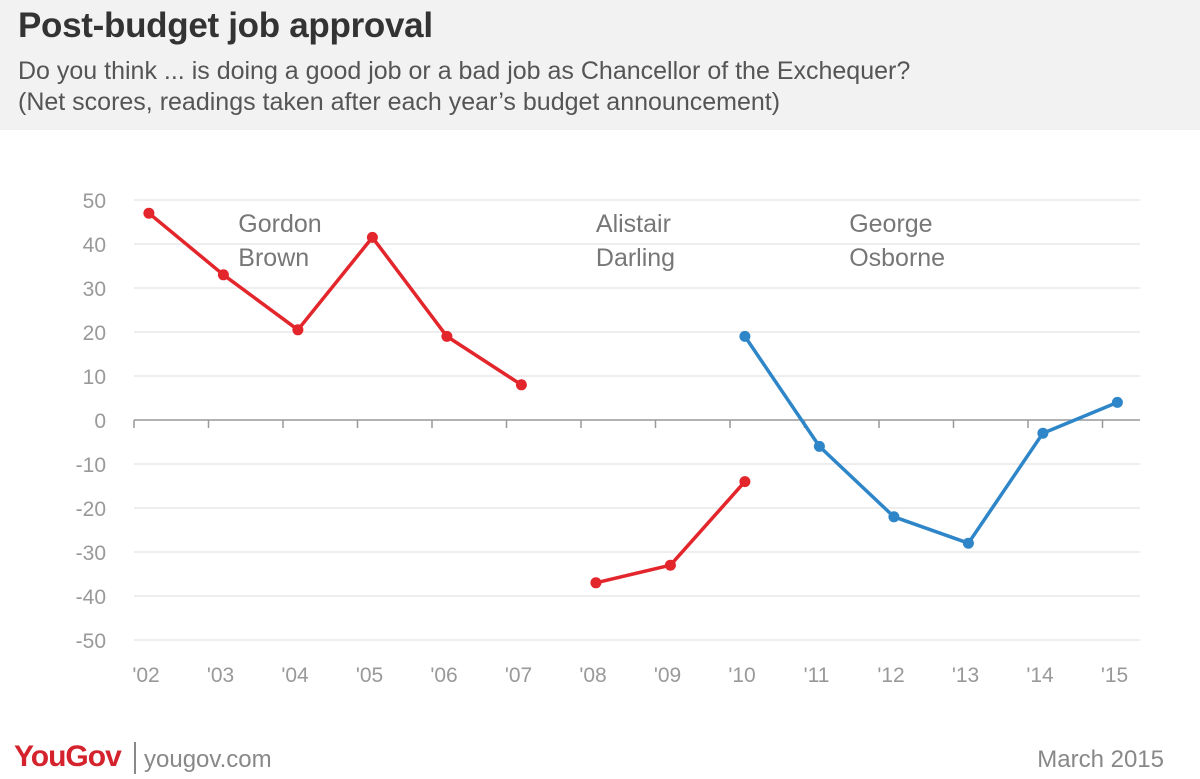 The image size is (1200, 779). I want to click on footer-date: March 2015, so click(1100, 759).